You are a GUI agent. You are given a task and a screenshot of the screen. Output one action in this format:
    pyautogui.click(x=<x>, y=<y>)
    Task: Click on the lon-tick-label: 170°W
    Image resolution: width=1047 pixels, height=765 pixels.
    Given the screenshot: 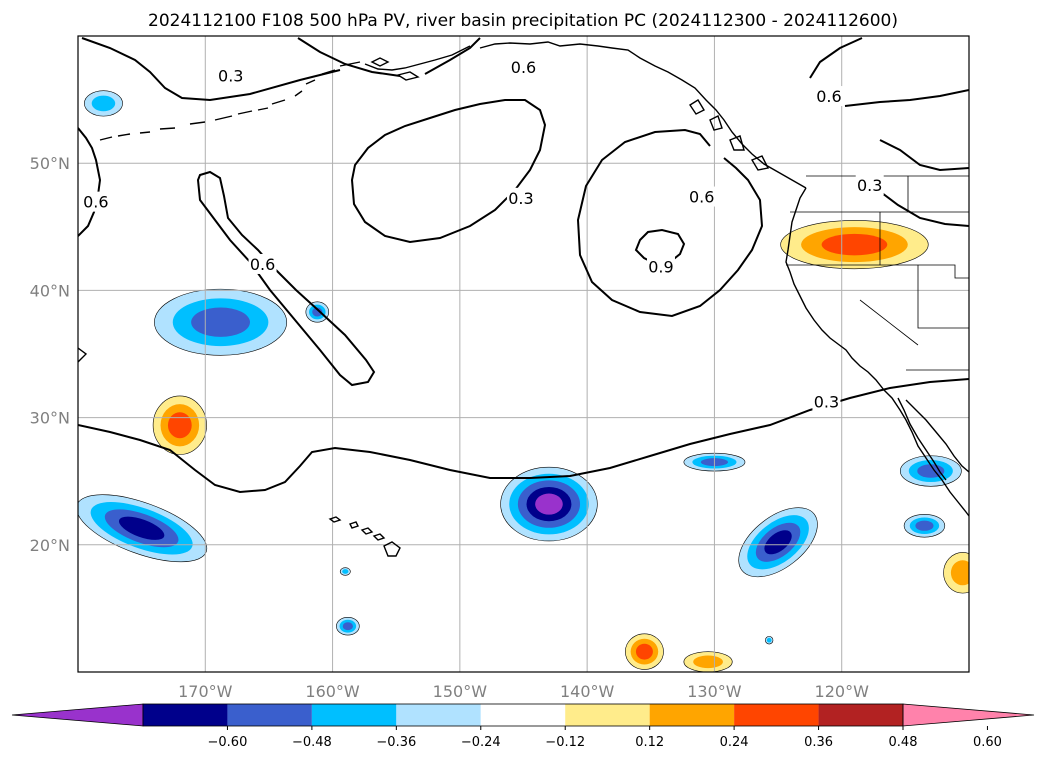 What is the action you would take?
    pyautogui.click(x=205, y=691)
    